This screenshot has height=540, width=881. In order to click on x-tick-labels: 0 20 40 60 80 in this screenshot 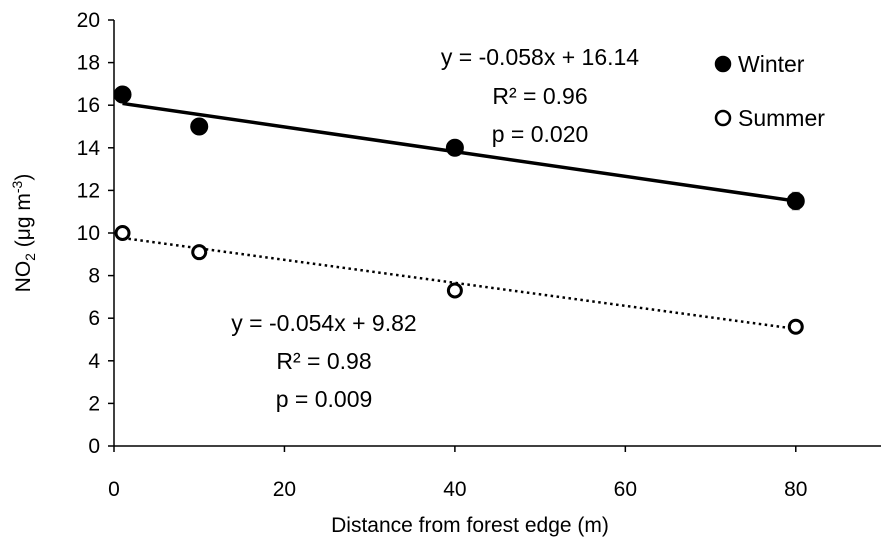, I will do `click(457, 489)`.